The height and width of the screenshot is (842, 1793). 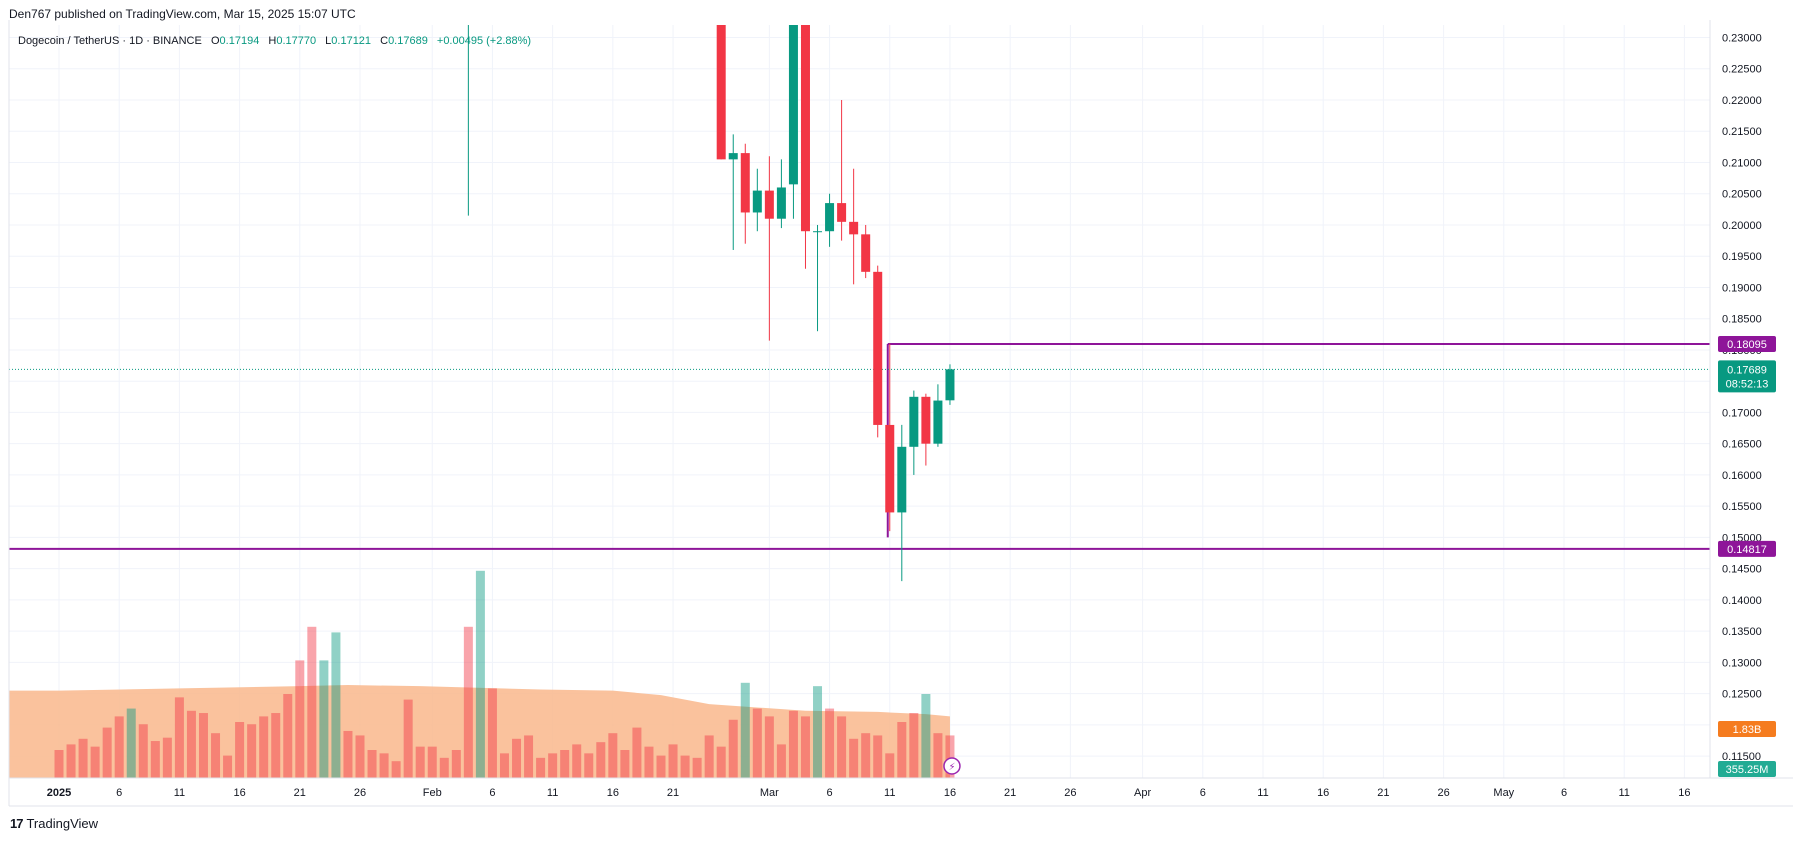 I want to click on level-tag-label: 0.18095, so click(x=1747, y=345).